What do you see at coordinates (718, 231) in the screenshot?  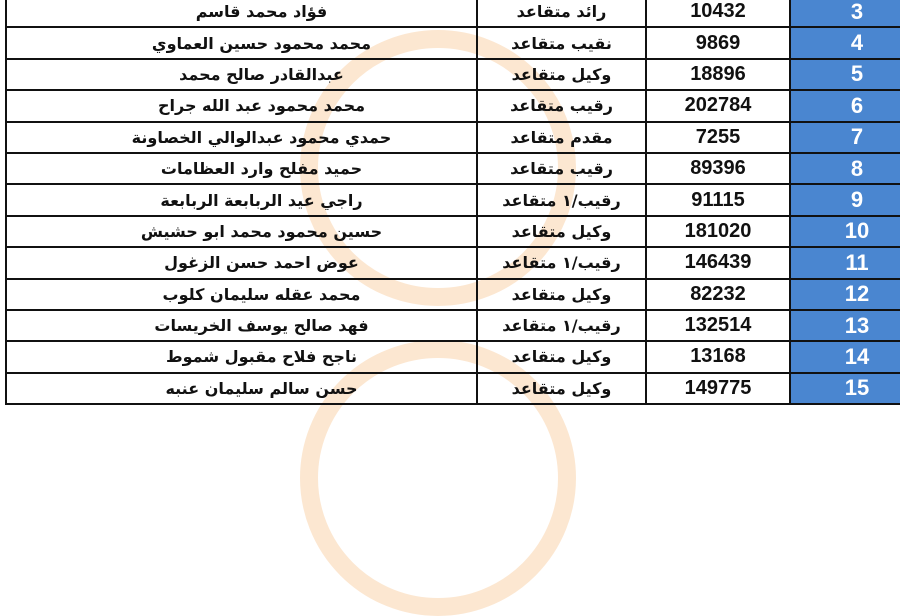 I see `number-cell: 181020` at bounding box center [718, 231].